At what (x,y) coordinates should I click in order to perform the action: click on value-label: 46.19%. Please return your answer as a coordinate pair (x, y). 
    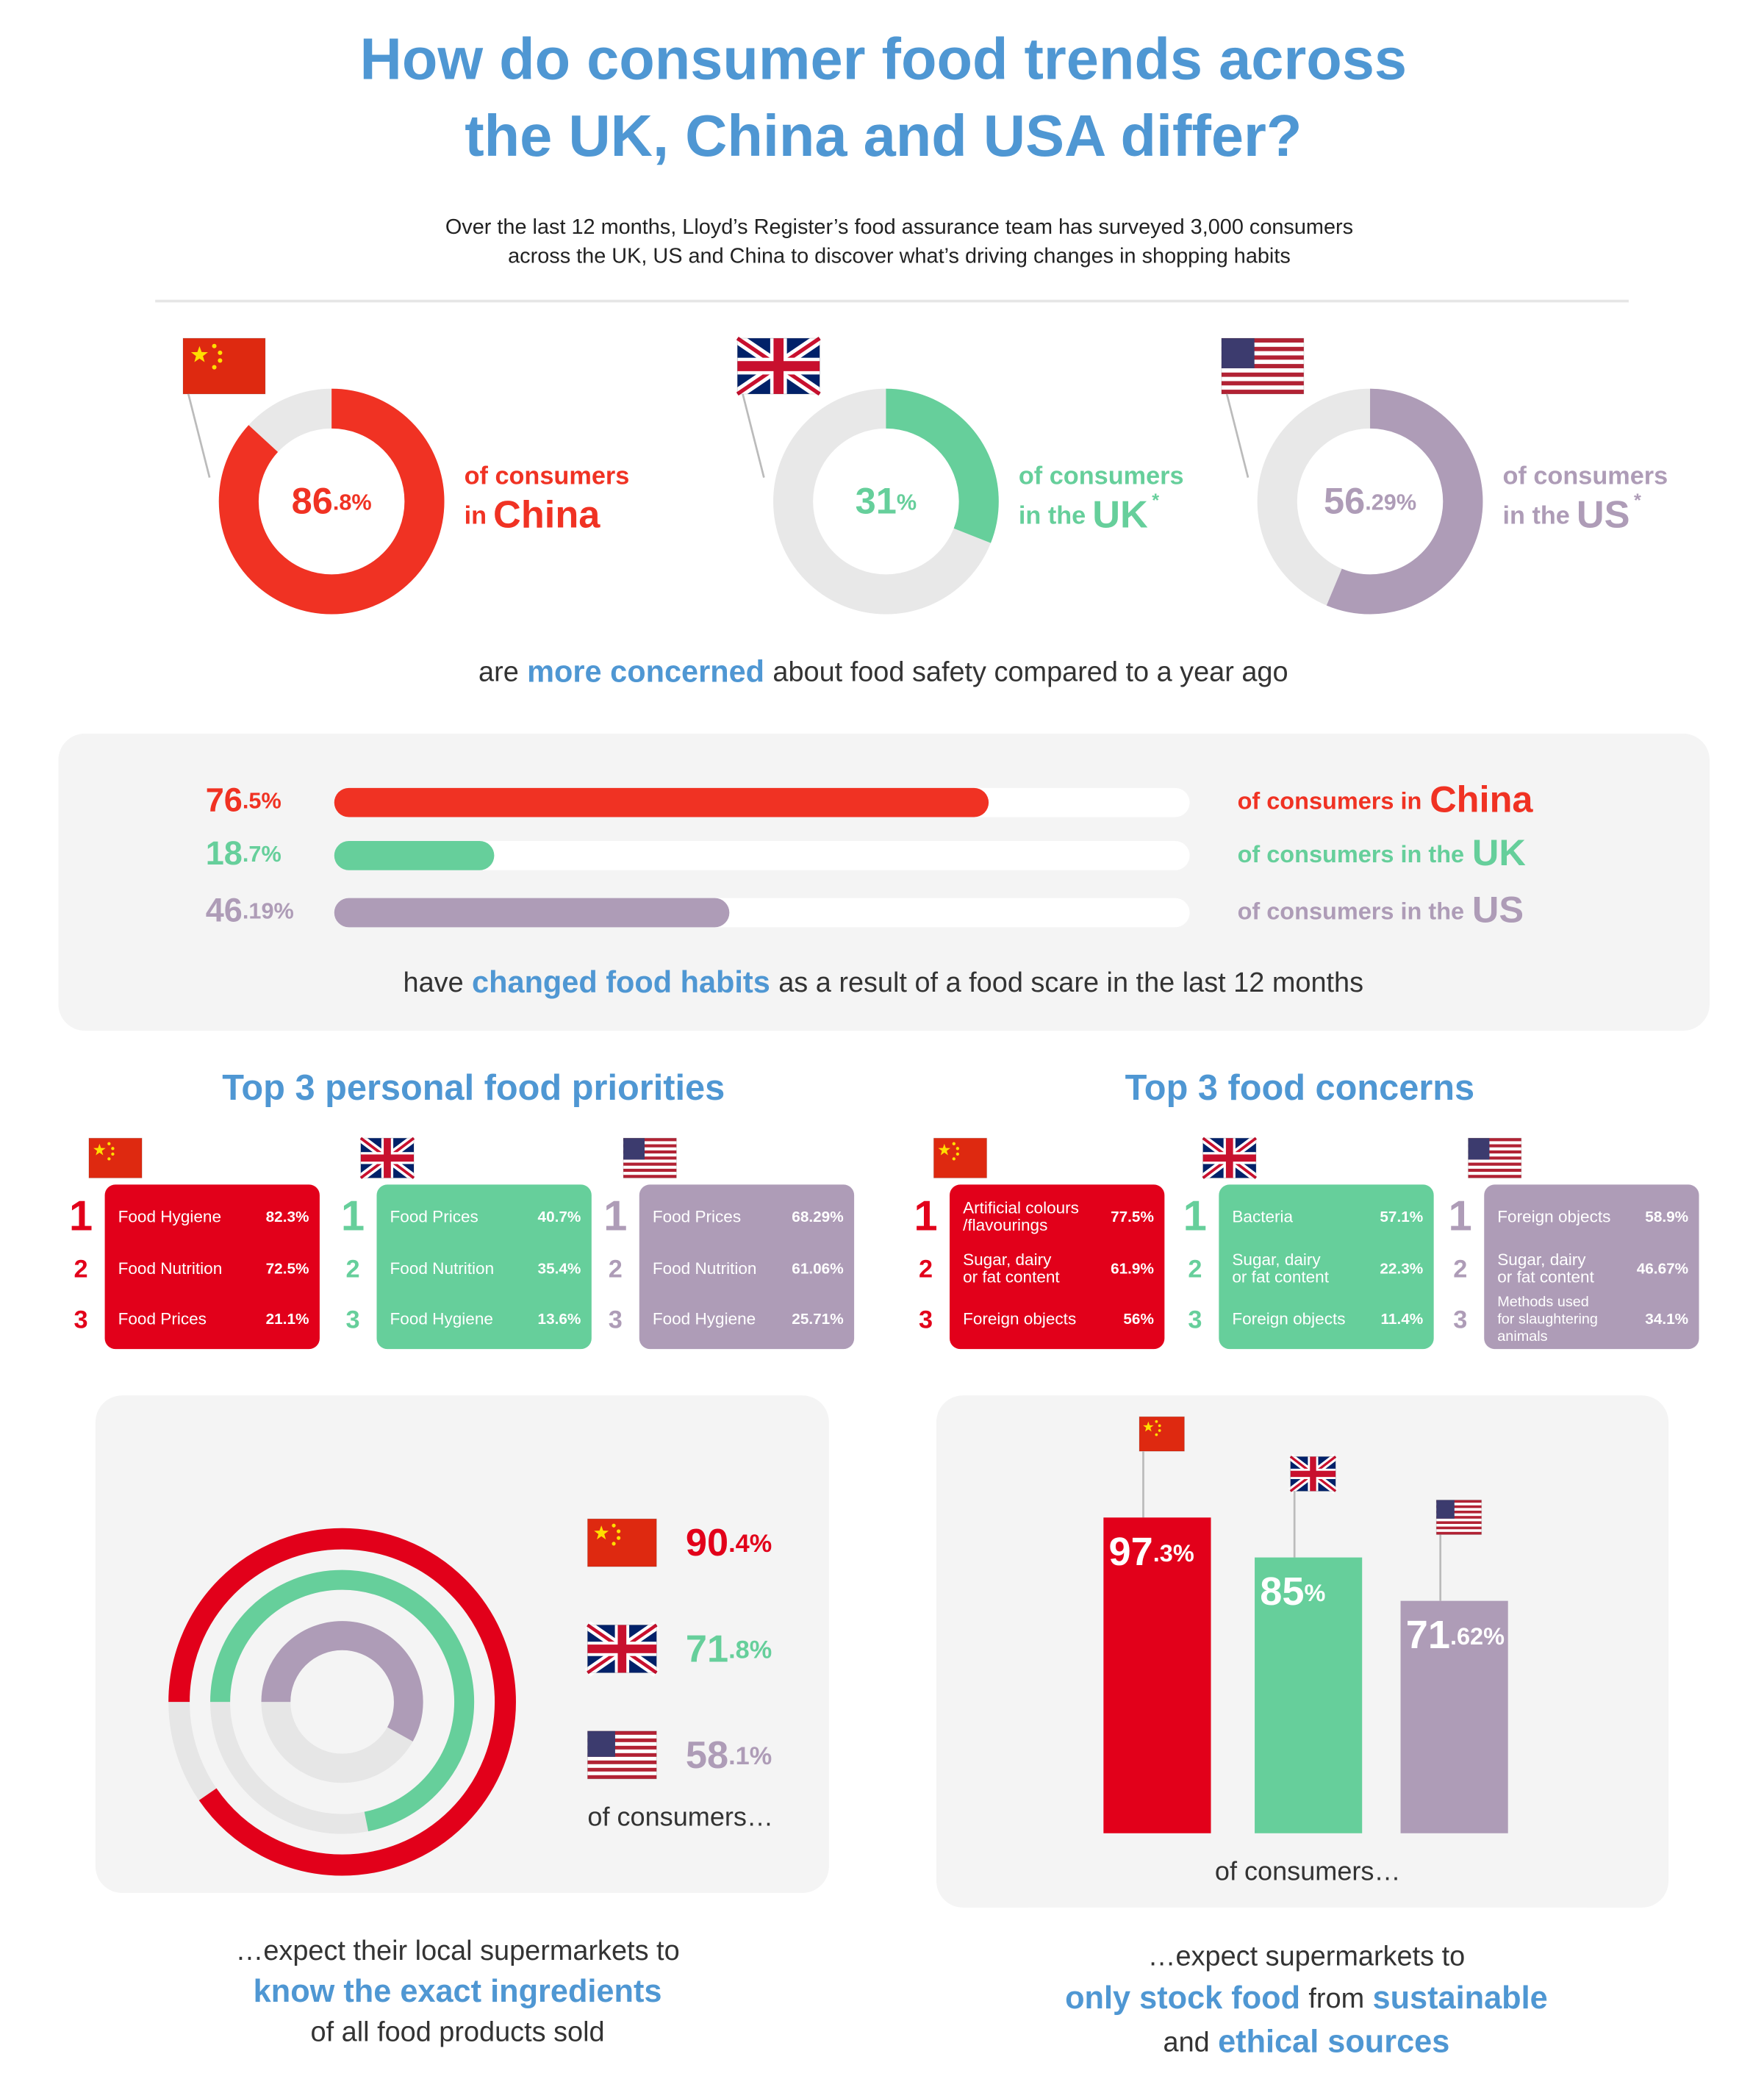
    Looking at the image, I should click on (250, 909).